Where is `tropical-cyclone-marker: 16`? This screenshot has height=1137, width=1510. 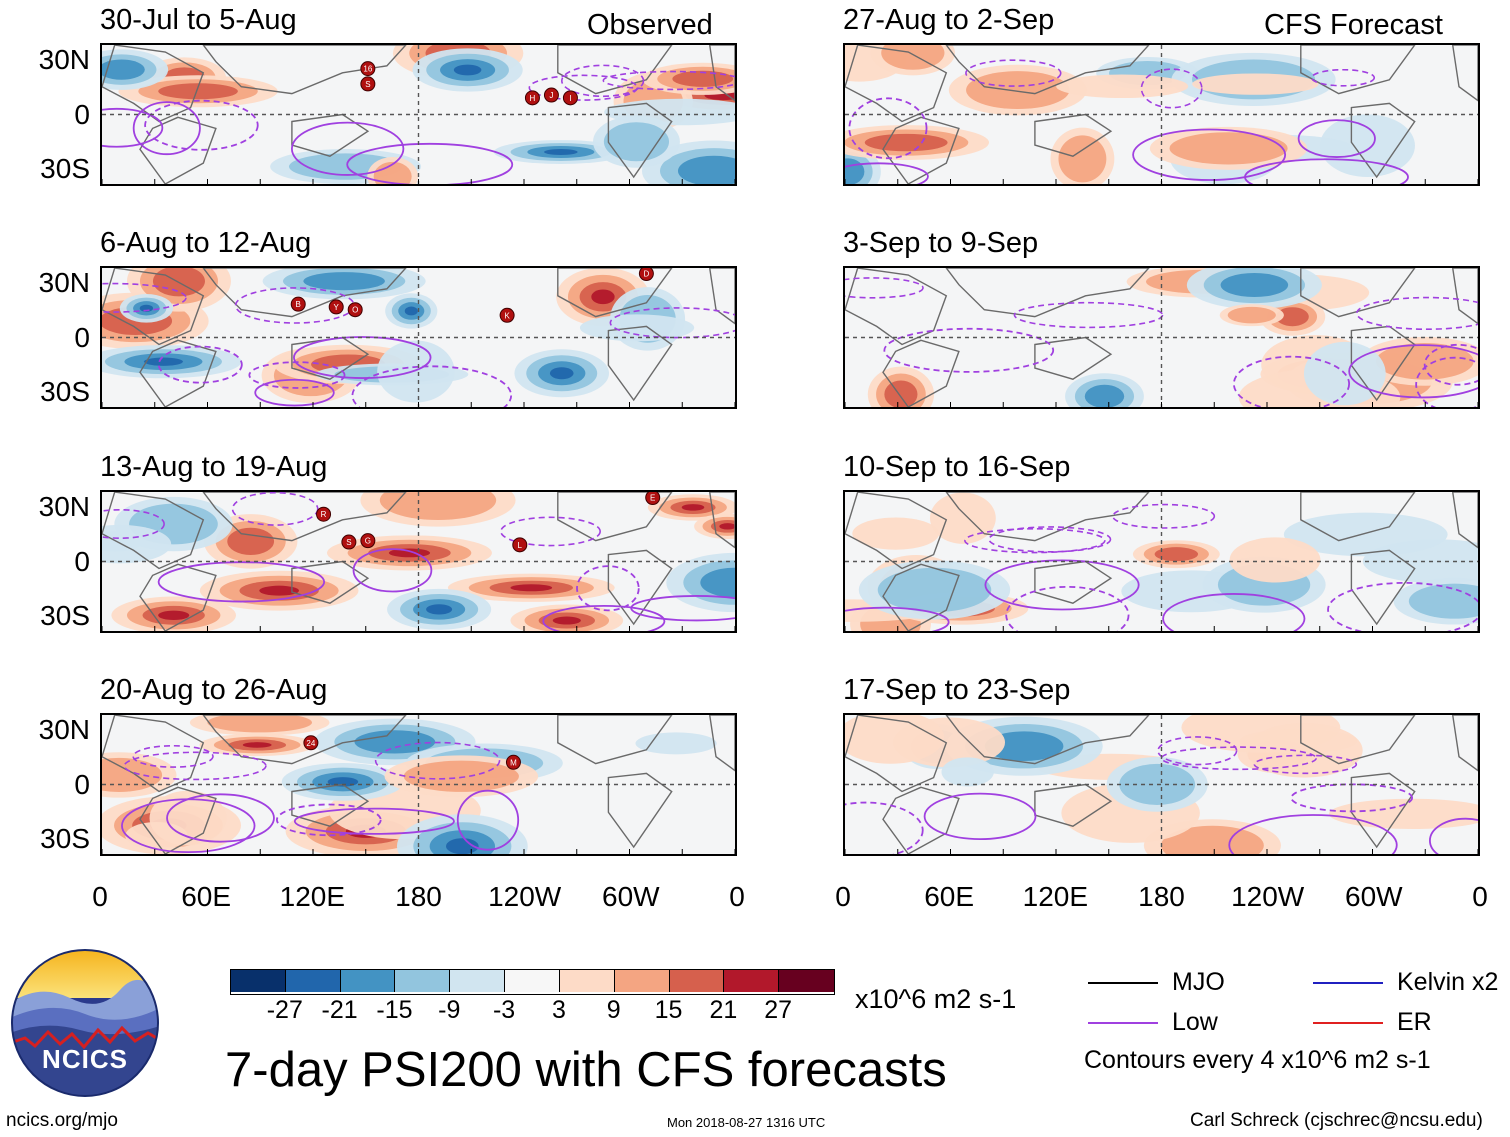
tropical-cyclone-marker: 16 is located at coordinates (368, 69).